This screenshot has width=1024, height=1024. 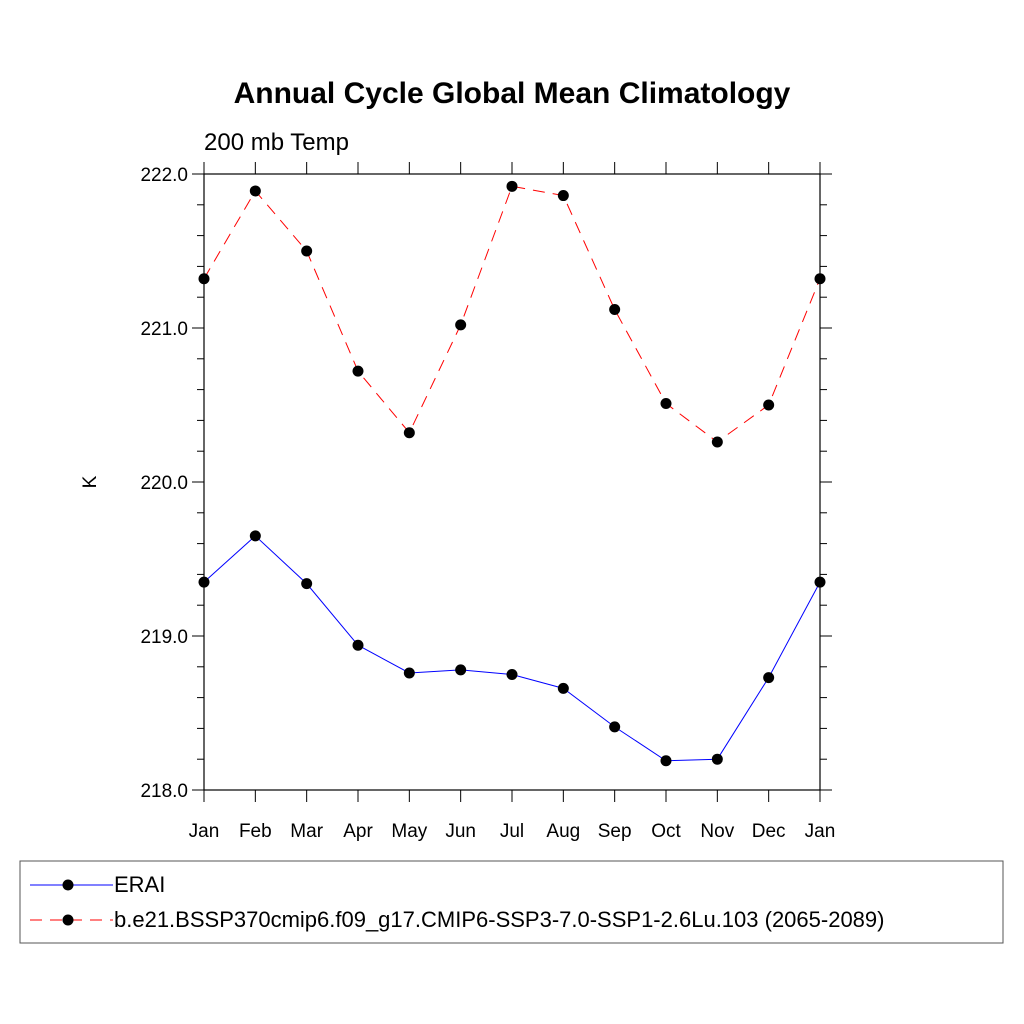 I want to click on x-tick-label: Sep, so click(x=615, y=831).